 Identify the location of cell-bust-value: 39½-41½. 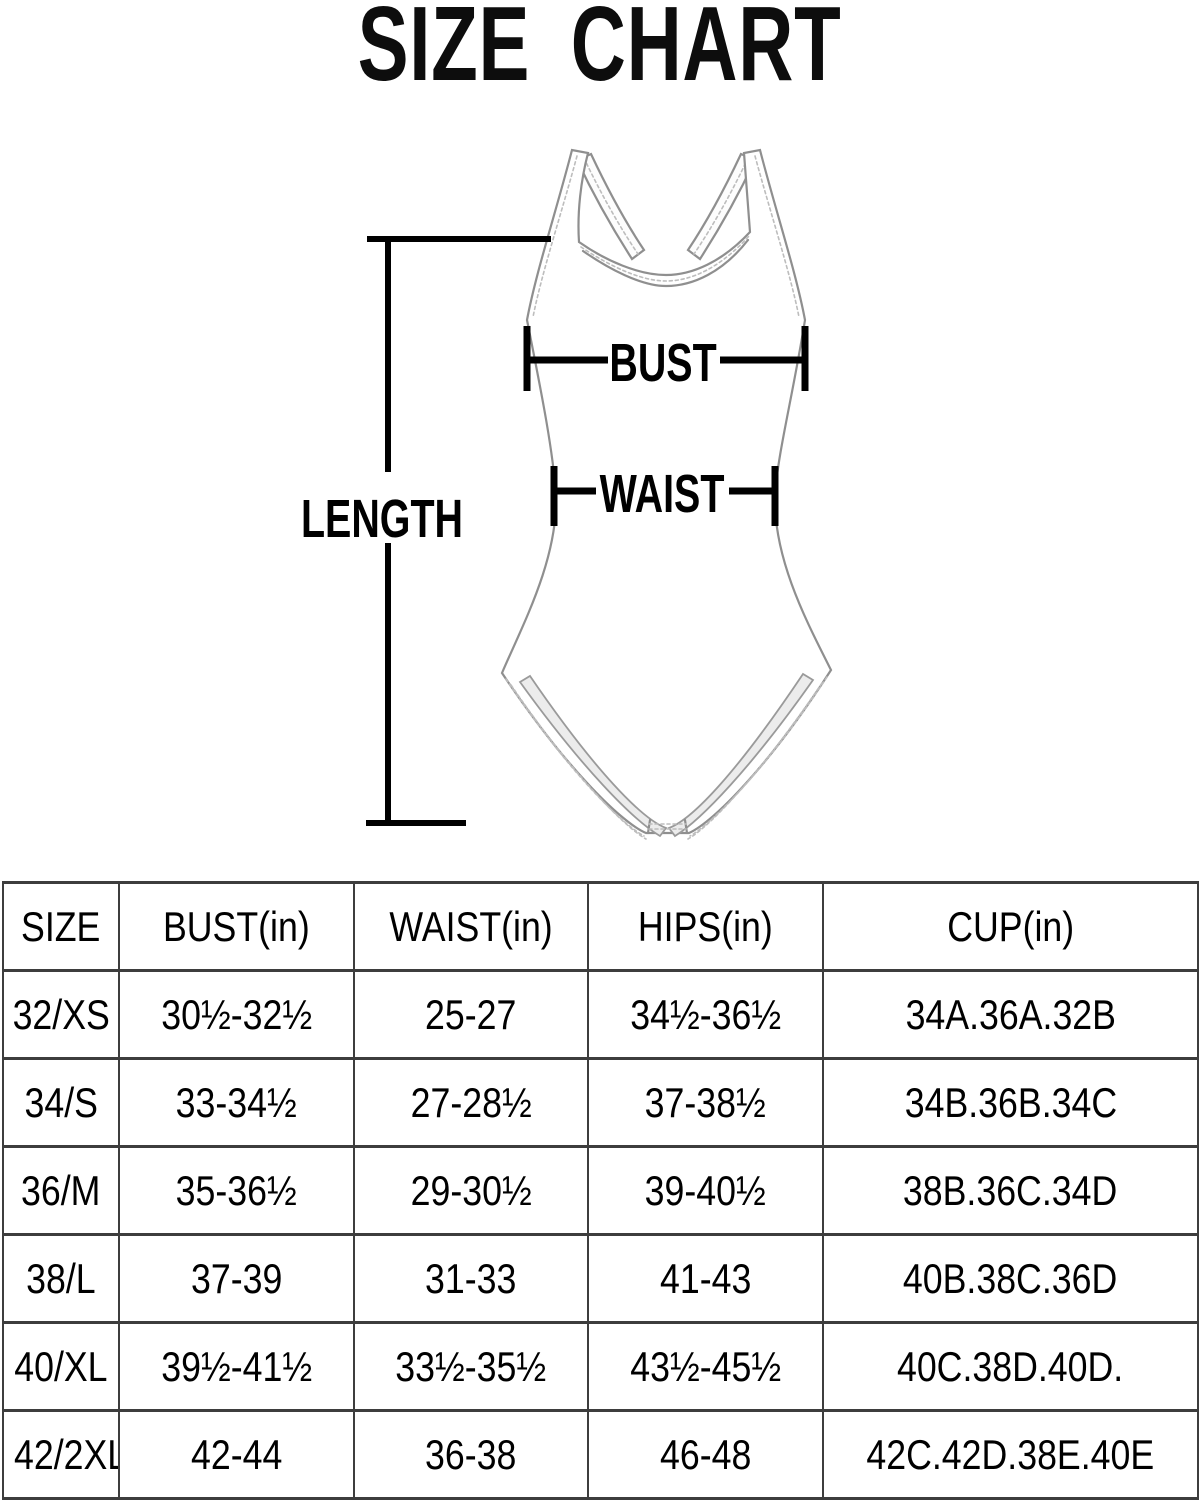
(236, 1366).